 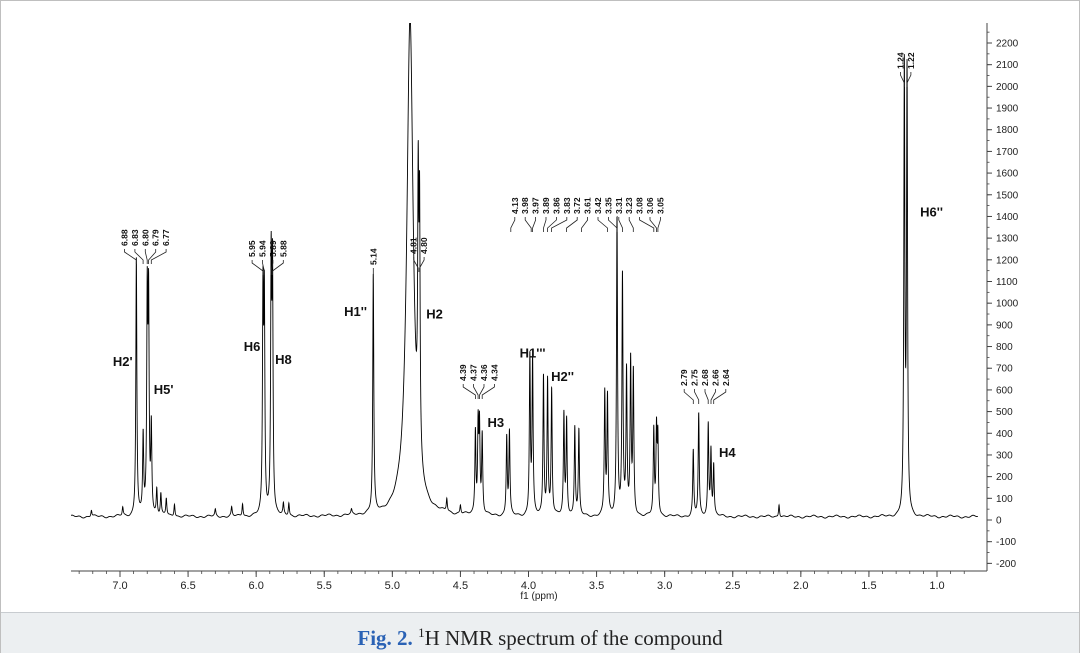 What do you see at coordinates (619, 205) in the screenshot?
I see `peak-label: 3.31` at bounding box center [619, 205].